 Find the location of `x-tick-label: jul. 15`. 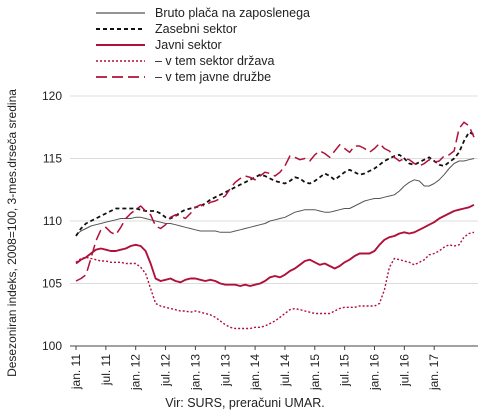

x-tick-label: jul. 15 is located at coordinates (345, 370).